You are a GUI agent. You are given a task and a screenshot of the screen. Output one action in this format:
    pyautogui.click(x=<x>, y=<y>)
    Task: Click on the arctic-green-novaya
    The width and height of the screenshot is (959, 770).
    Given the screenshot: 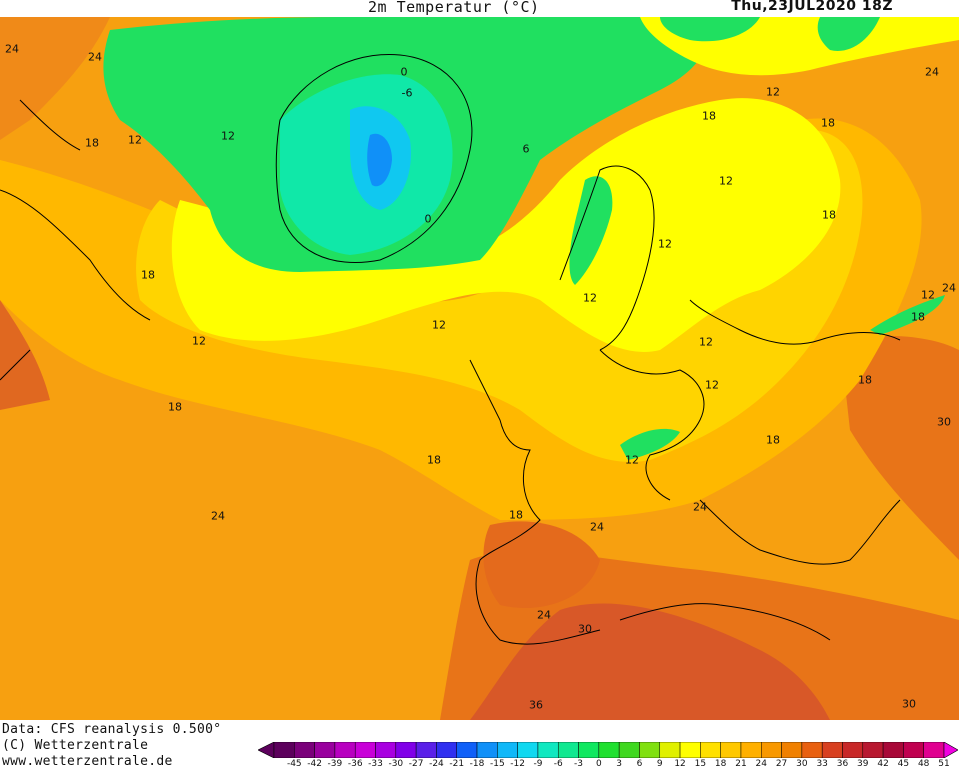 What is the action you would take?
    pyautogui.click(x=848, y=34)
    